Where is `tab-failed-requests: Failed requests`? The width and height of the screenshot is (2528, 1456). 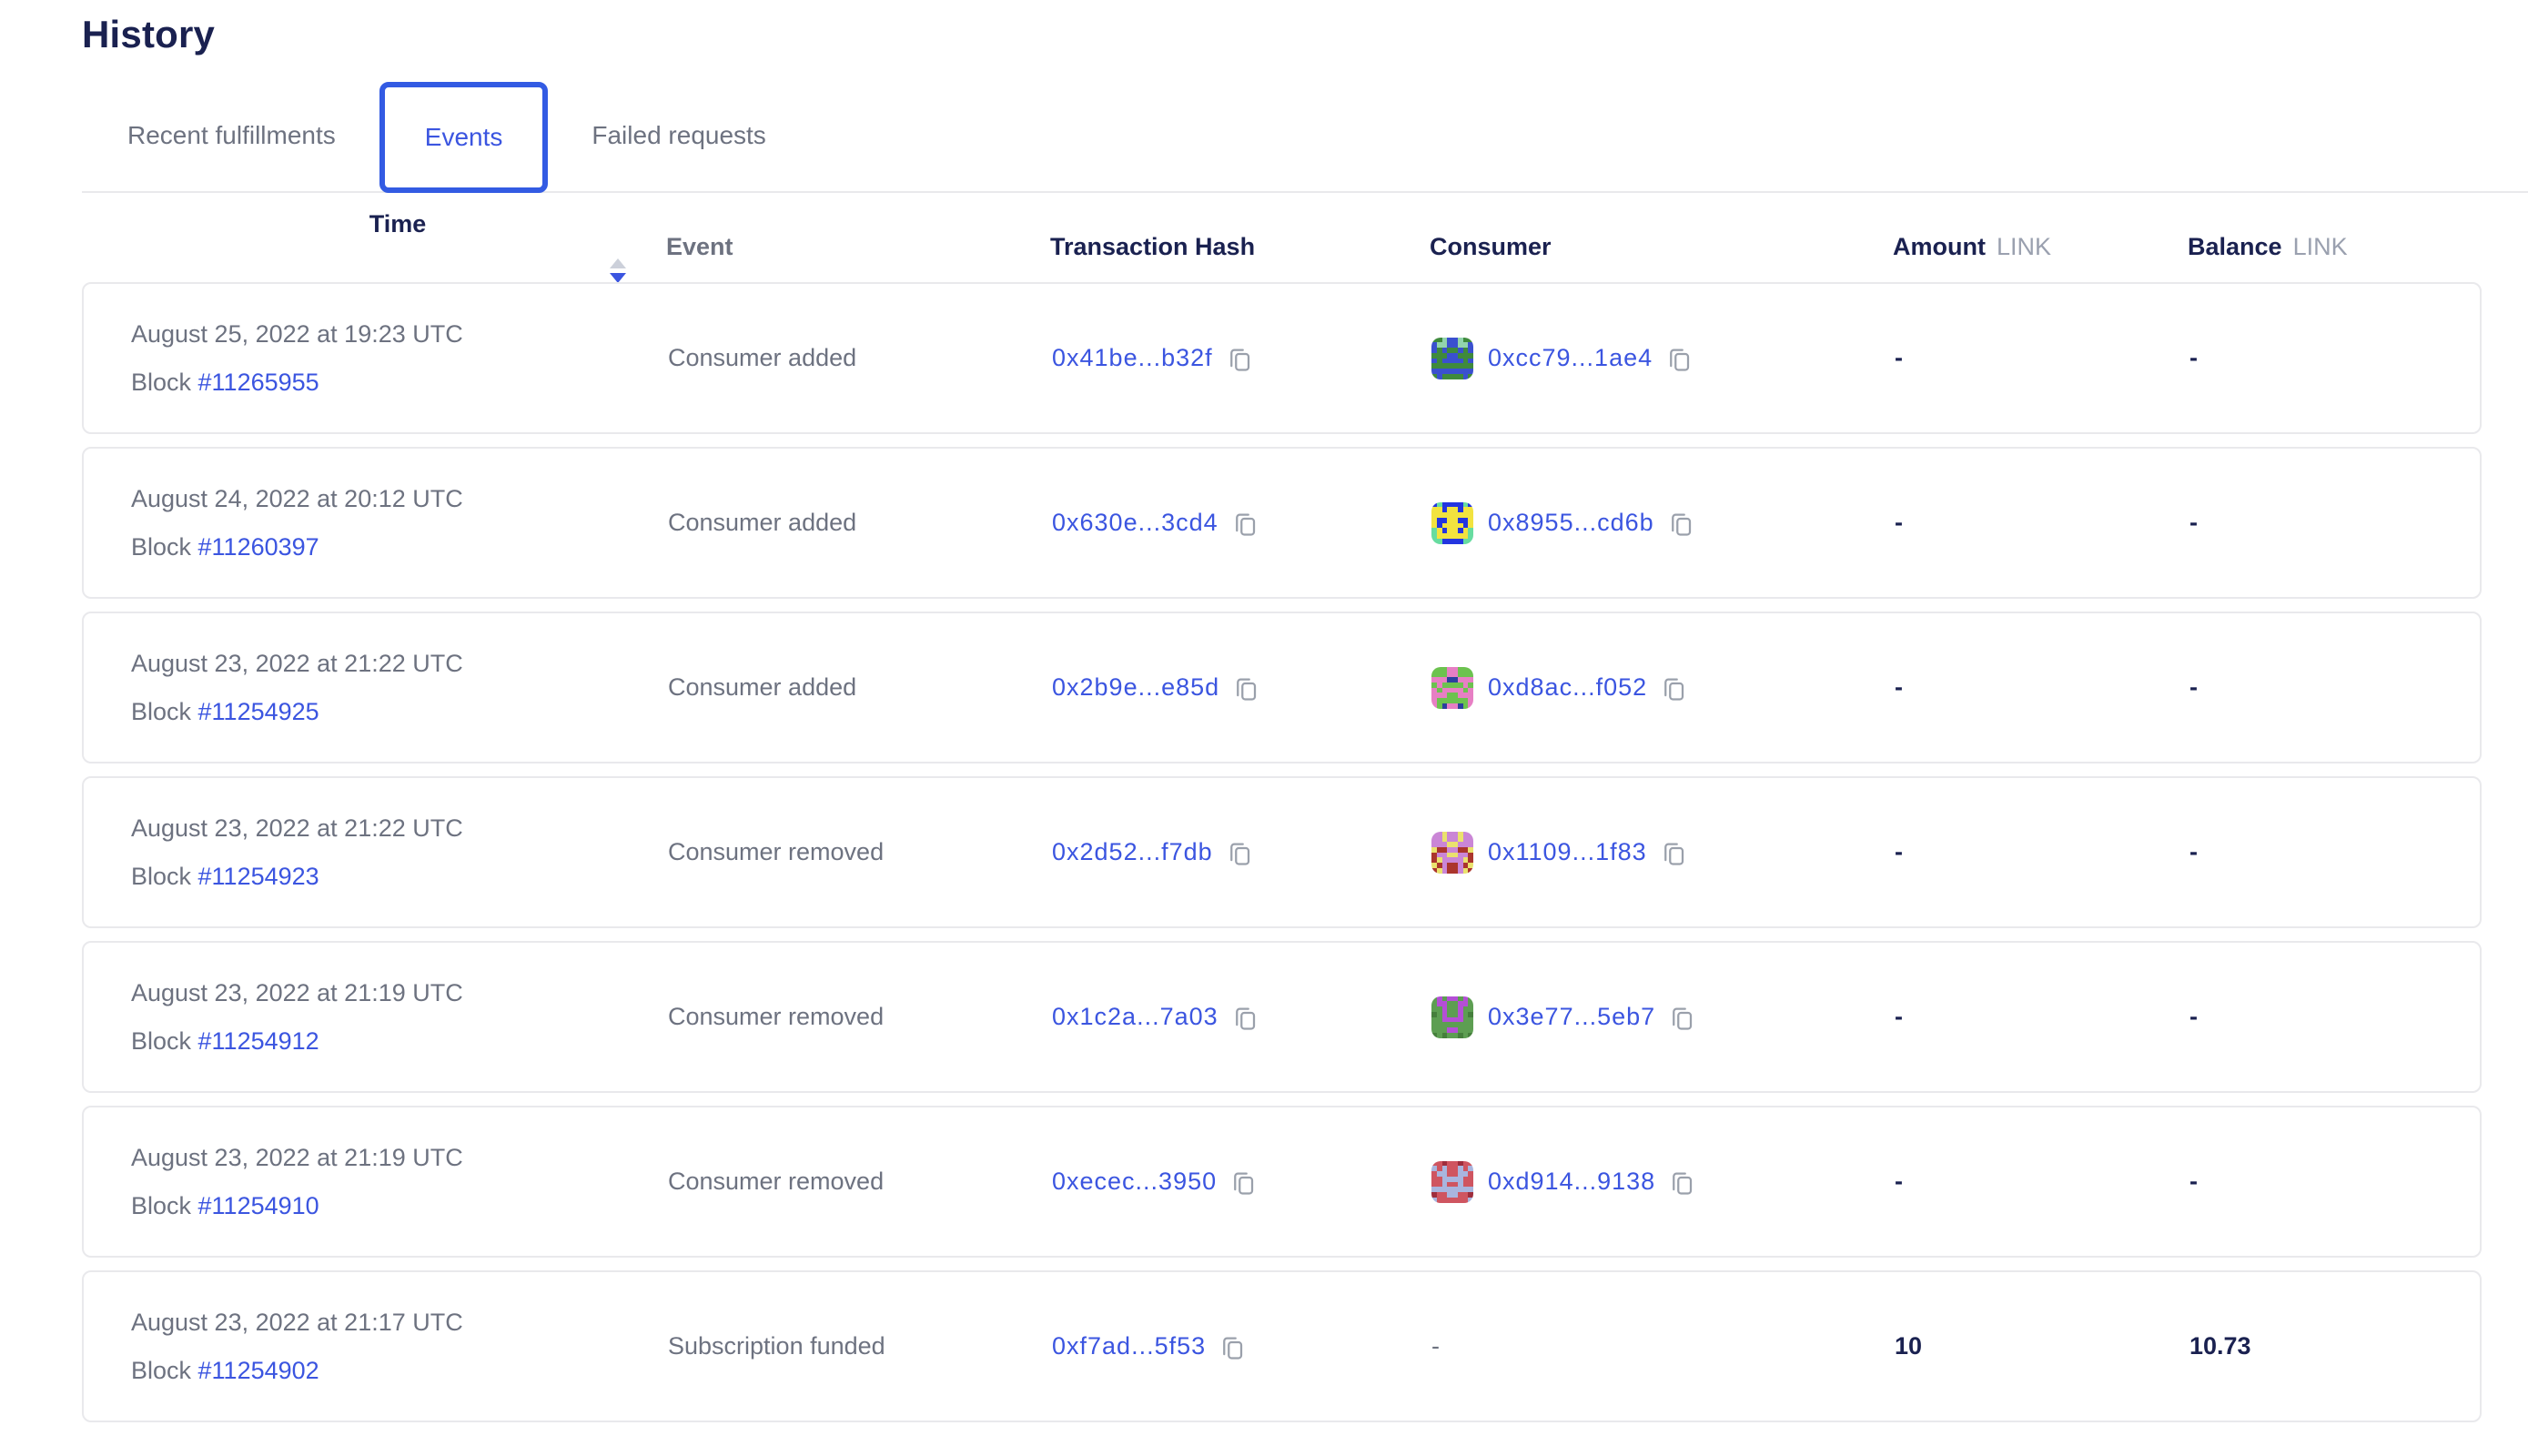 tab-failed-requests: Failed requests is located at coordinates (679, 135).